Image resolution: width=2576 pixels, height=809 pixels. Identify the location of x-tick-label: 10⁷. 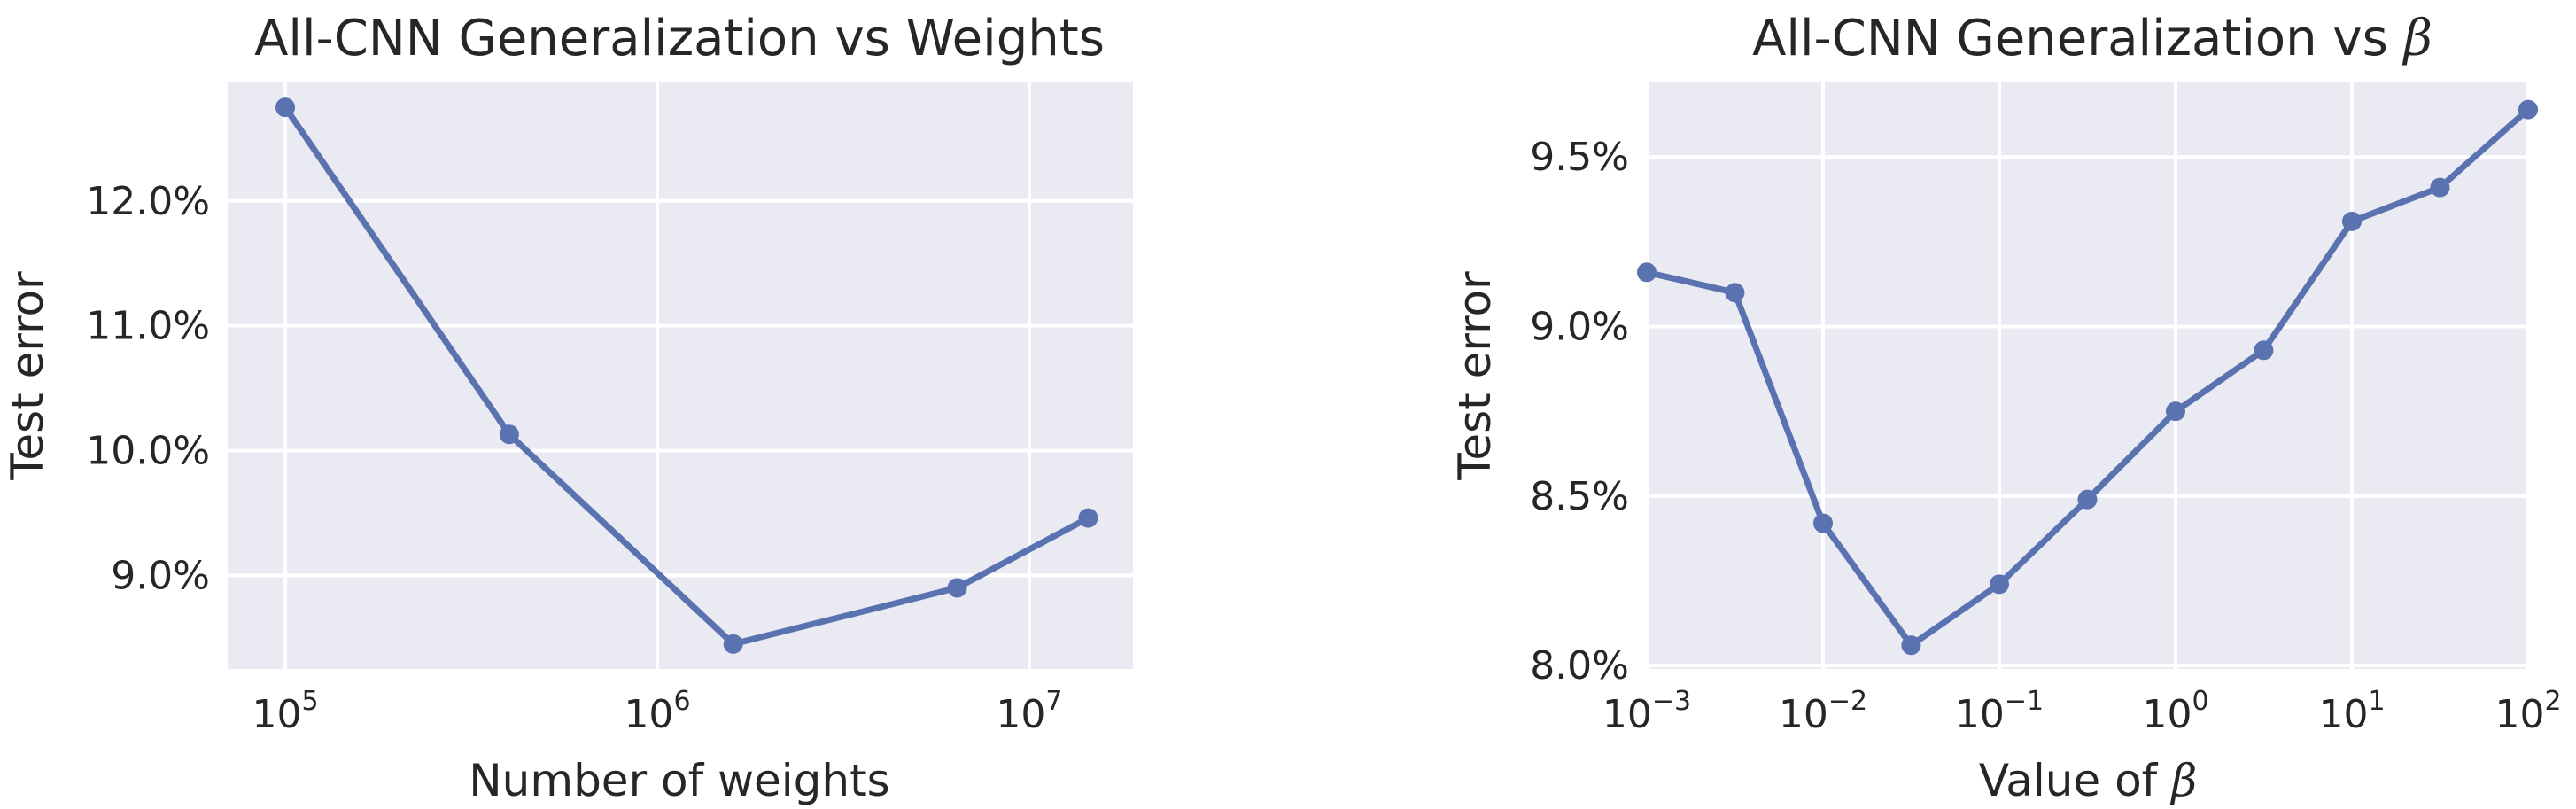
(1029, 711).